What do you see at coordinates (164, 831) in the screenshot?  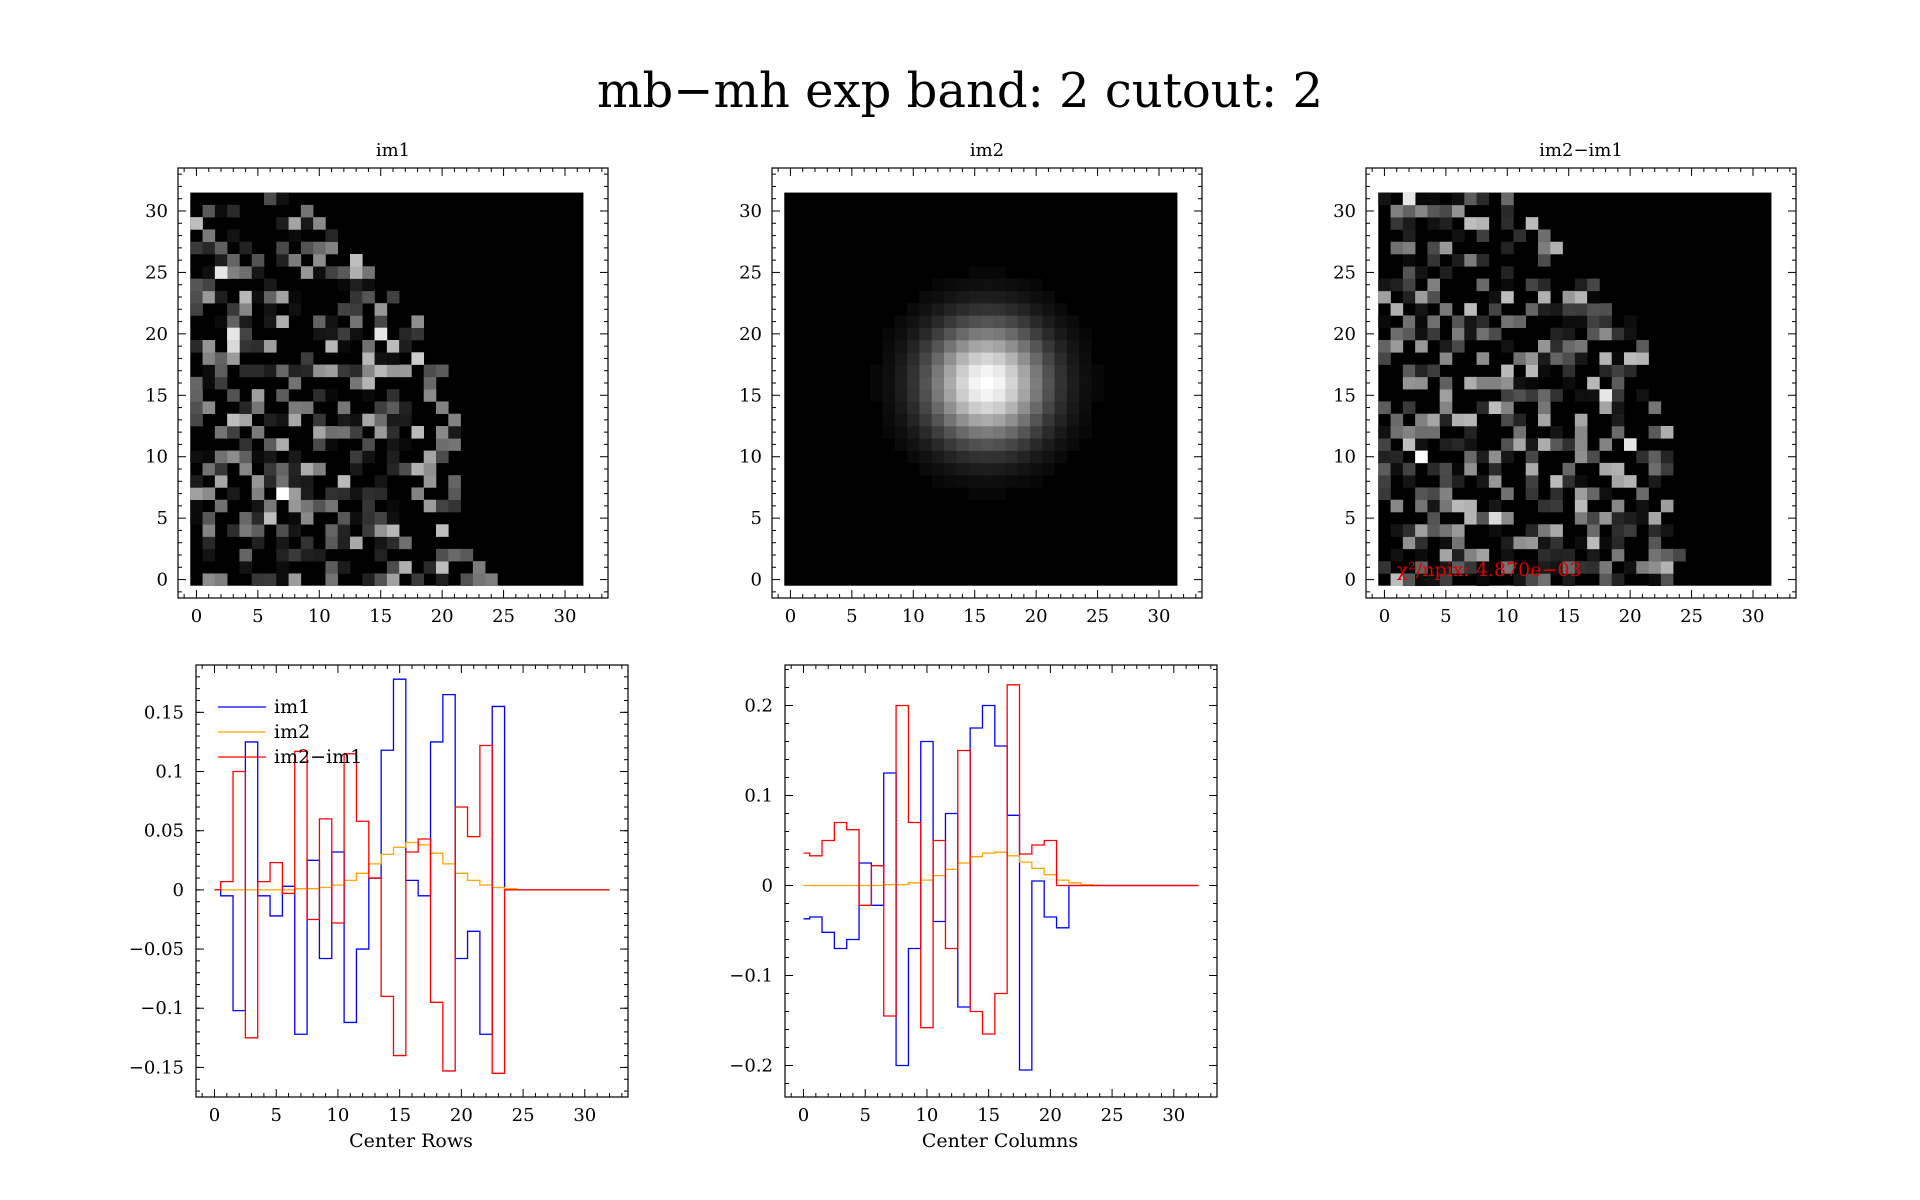 I see `y-tick-label: 0.05` at bounding box center [164, 831].